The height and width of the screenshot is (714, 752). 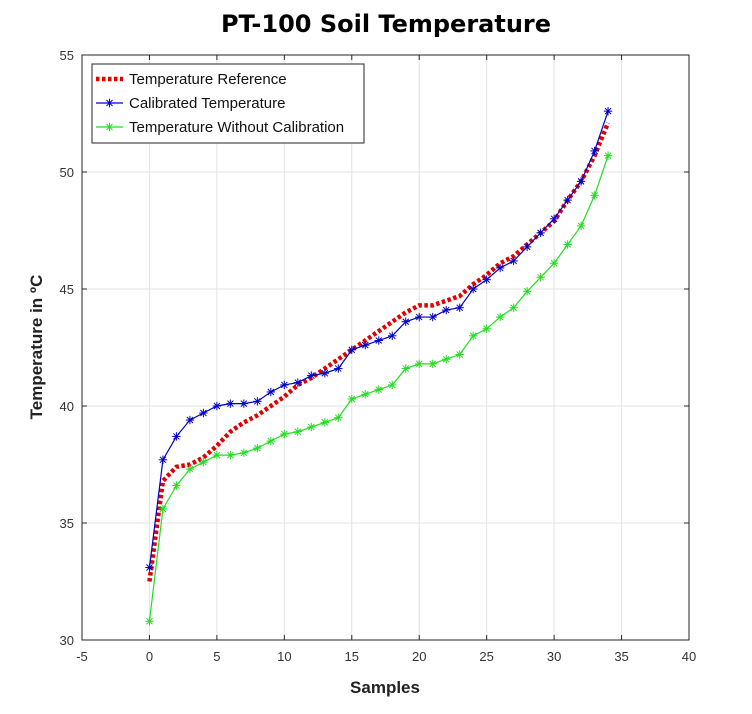 What do you see at coordinates (689, 656) in the screenshot?
I see `x-tick-label: 40` at bounding box center [689, 656].